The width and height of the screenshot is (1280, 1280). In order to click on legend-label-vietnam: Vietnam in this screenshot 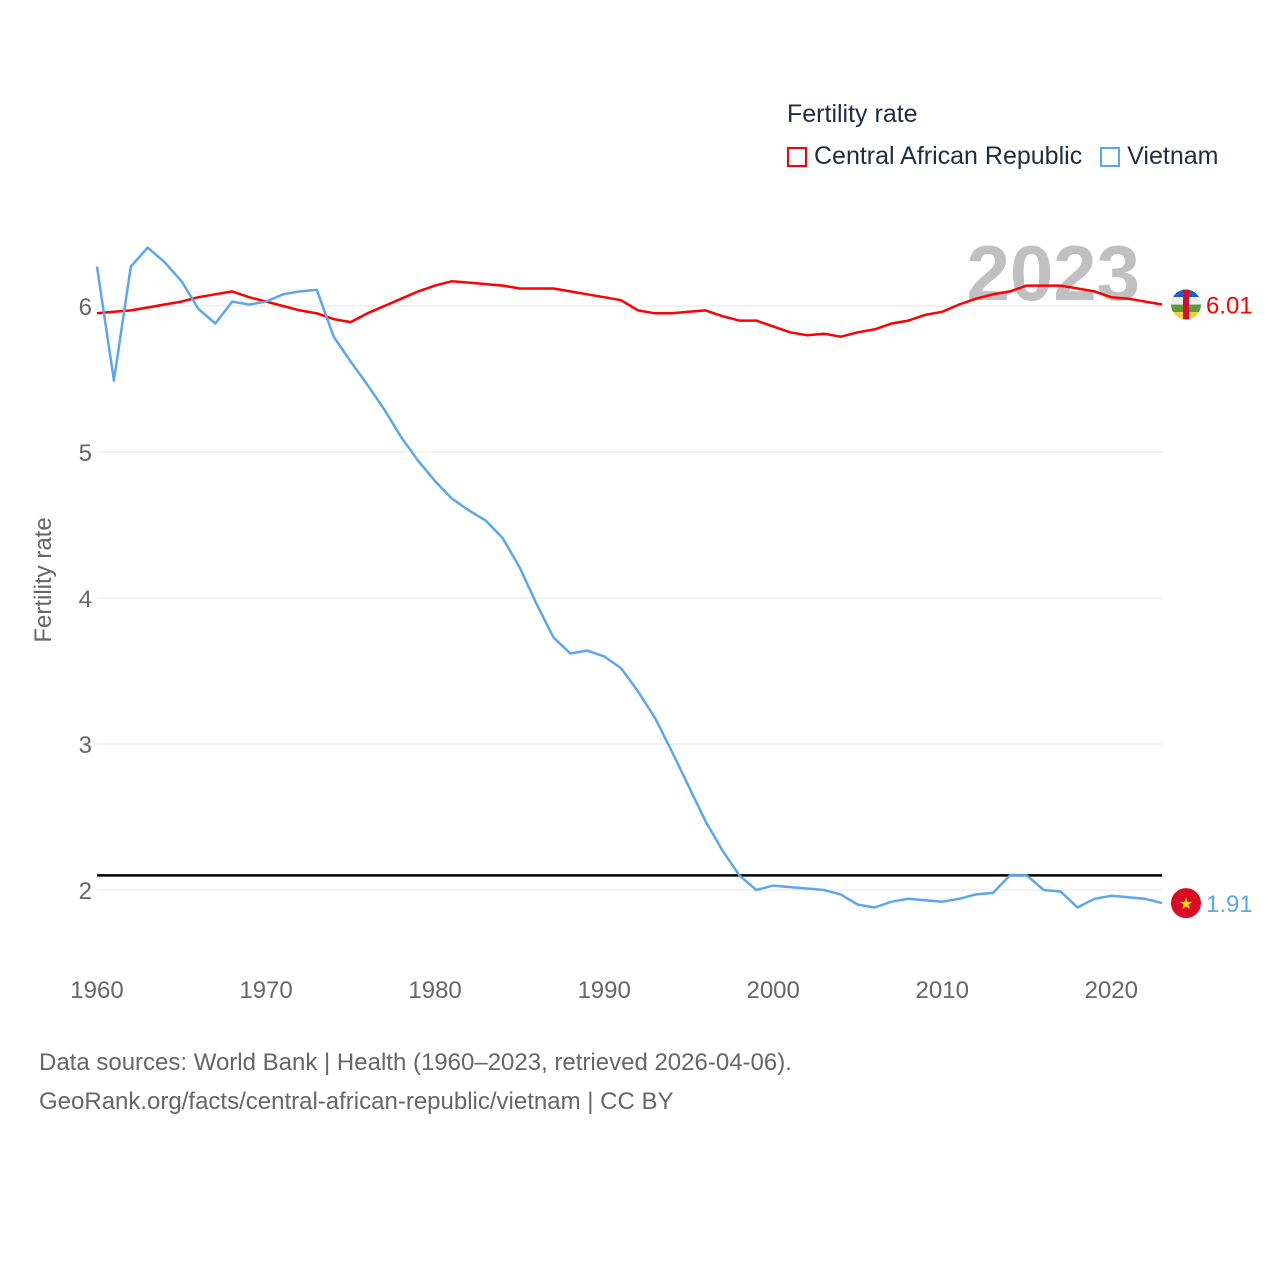, I will do `click(1173, 156)`.